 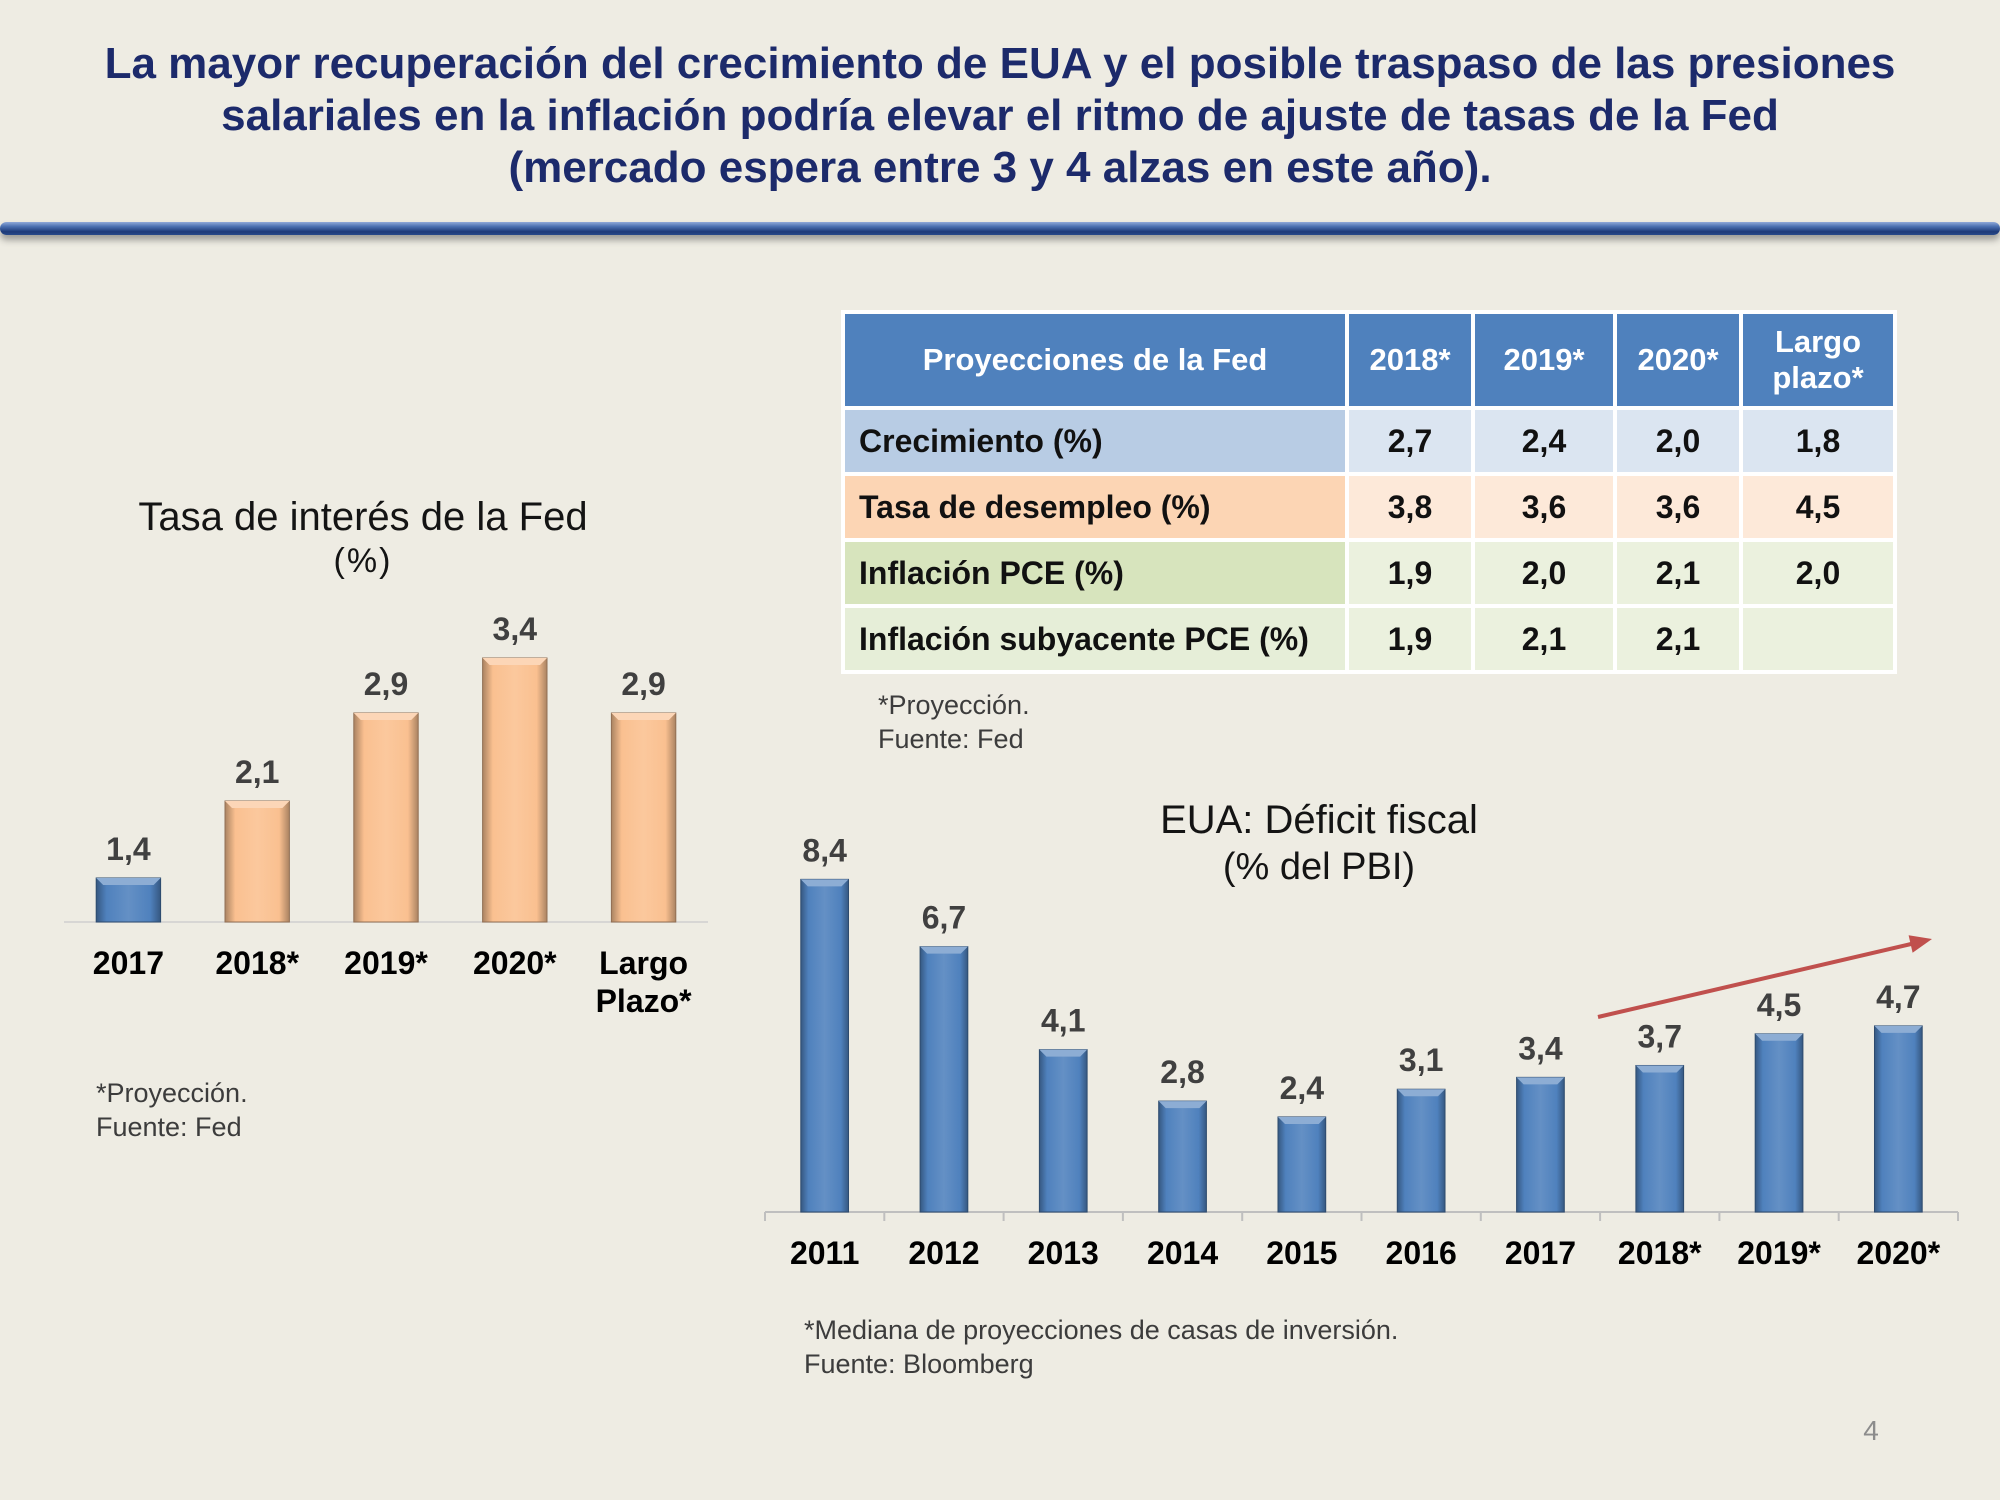 I want to click on deficit-note-source: Fuente: Bloomberg, so click(x=919, y=1364).